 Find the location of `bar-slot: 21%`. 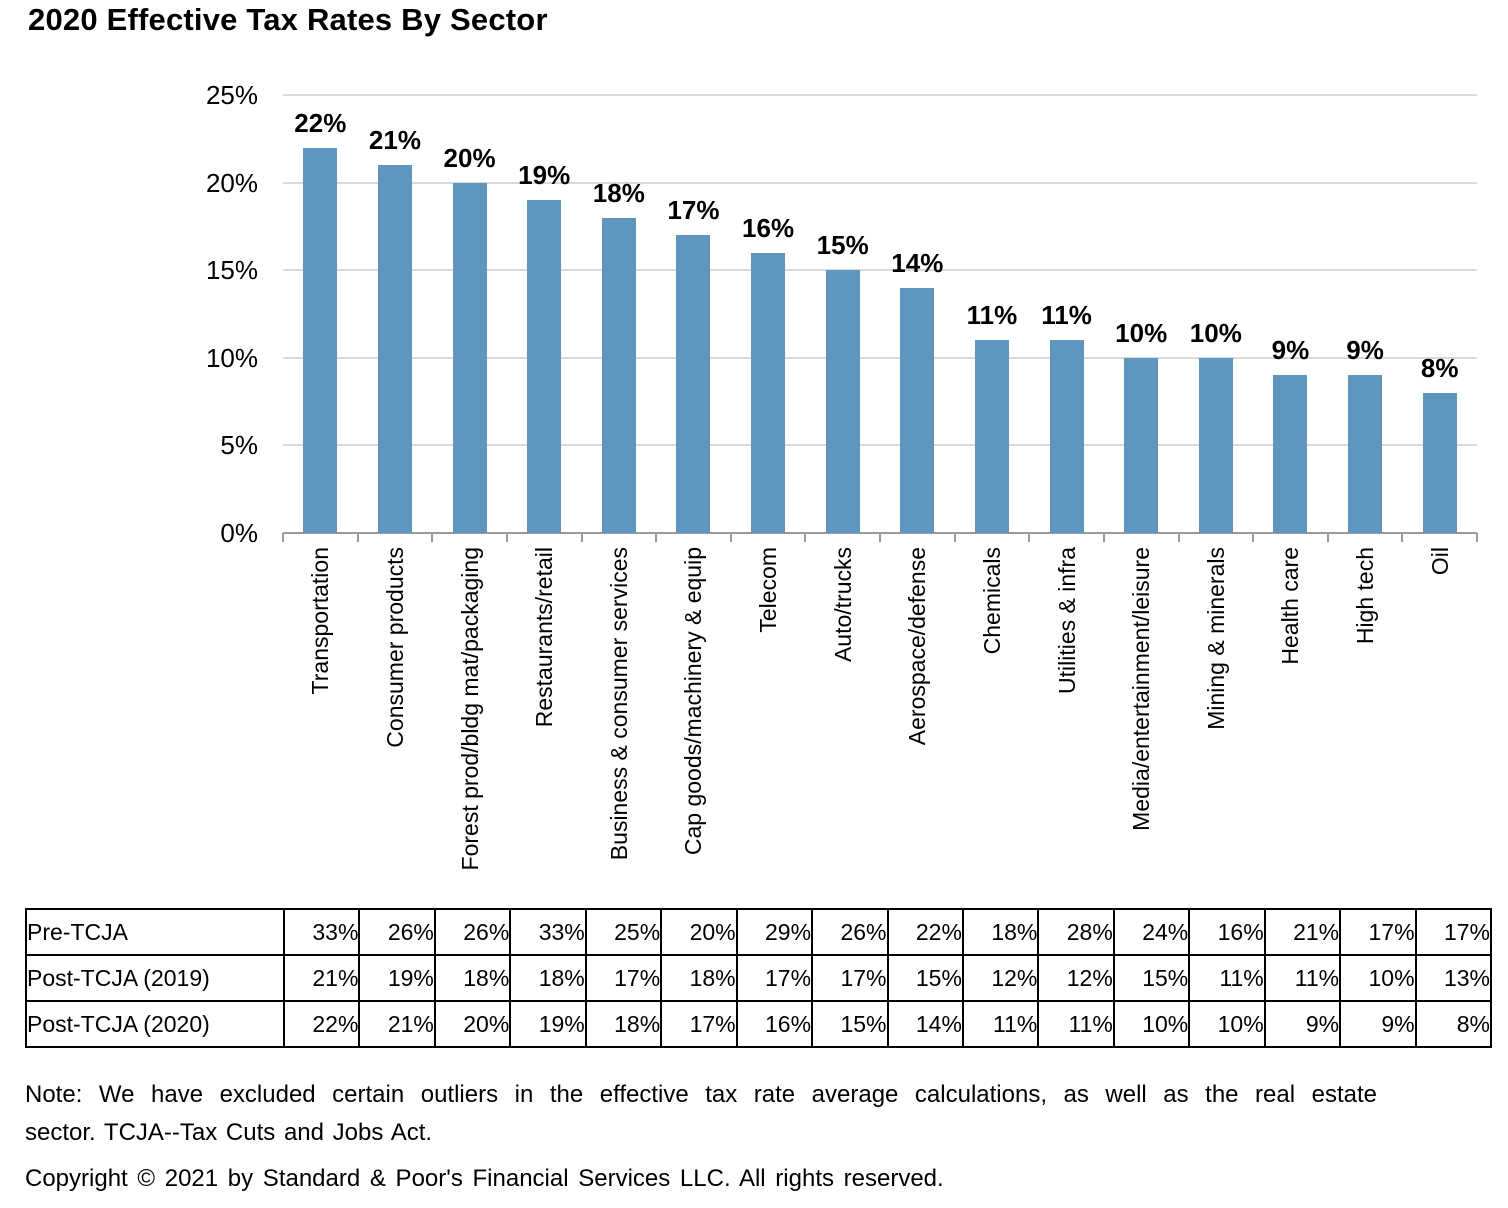

bar-slot: 21% is located at coordinates (395, 314).